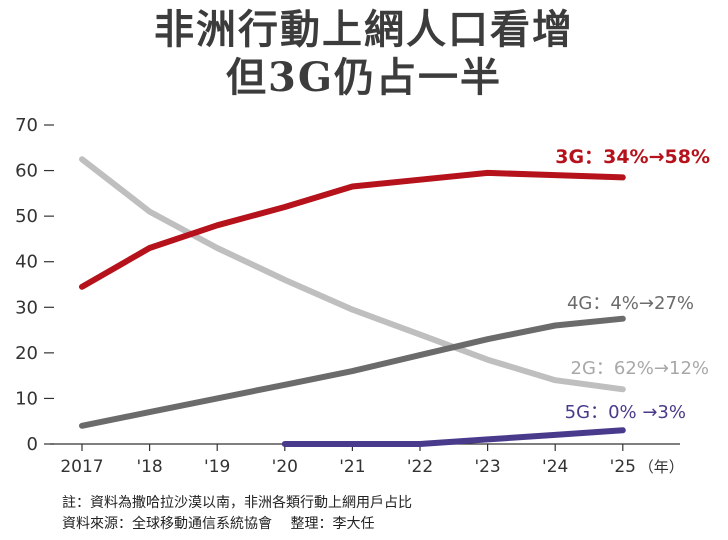 The height and width of the screenshot is (540, 728). Describe the element at coordinates (453, 437) in the screenshot. I see `series-line-5g` at that location.